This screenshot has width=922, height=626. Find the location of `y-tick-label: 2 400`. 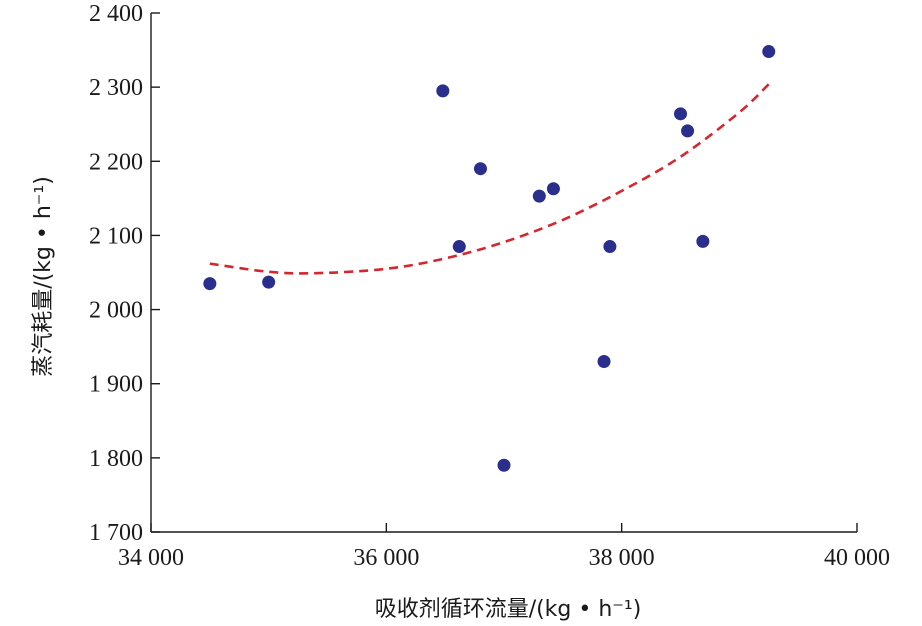

y-tick-label: 2 400 is located at coordinates (116, 14).